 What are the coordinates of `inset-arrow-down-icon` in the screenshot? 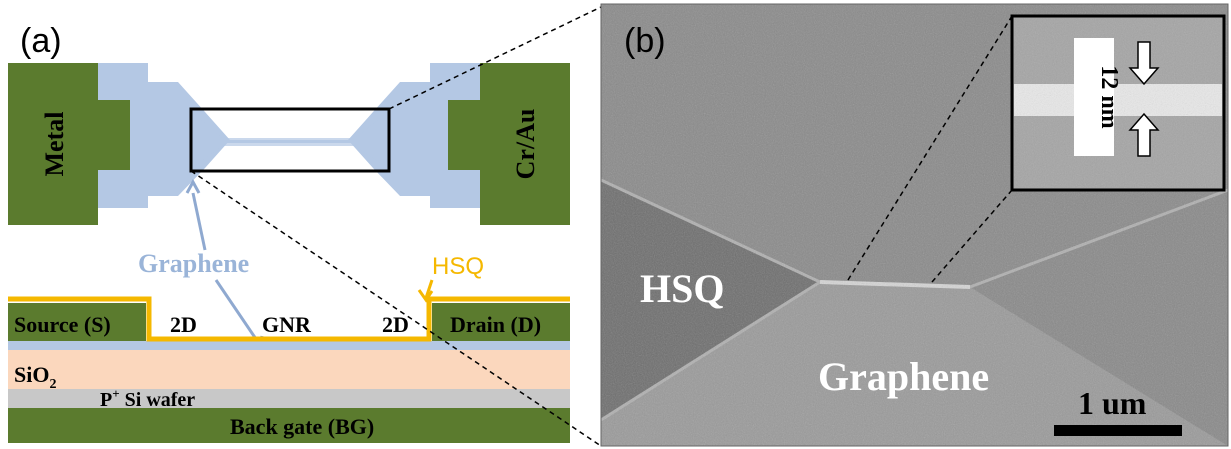 It's located at (1144, 63).